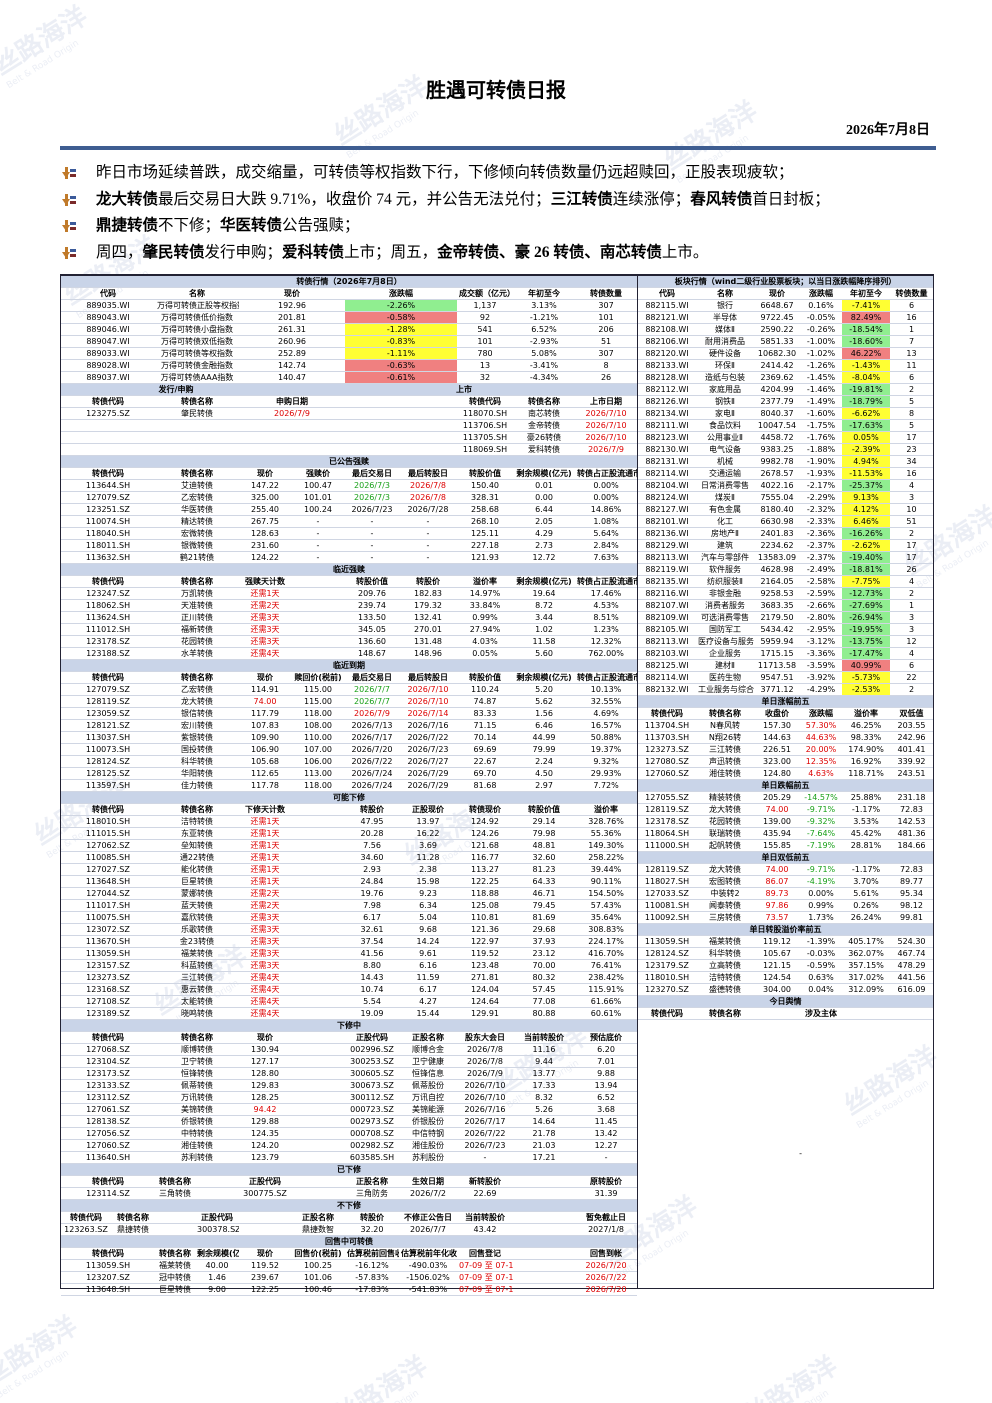  What do you see at coordinates (108, 1073) in the screenshot?
I see `table-cell: 123173.SZ` at bounding box center [108, 1073].